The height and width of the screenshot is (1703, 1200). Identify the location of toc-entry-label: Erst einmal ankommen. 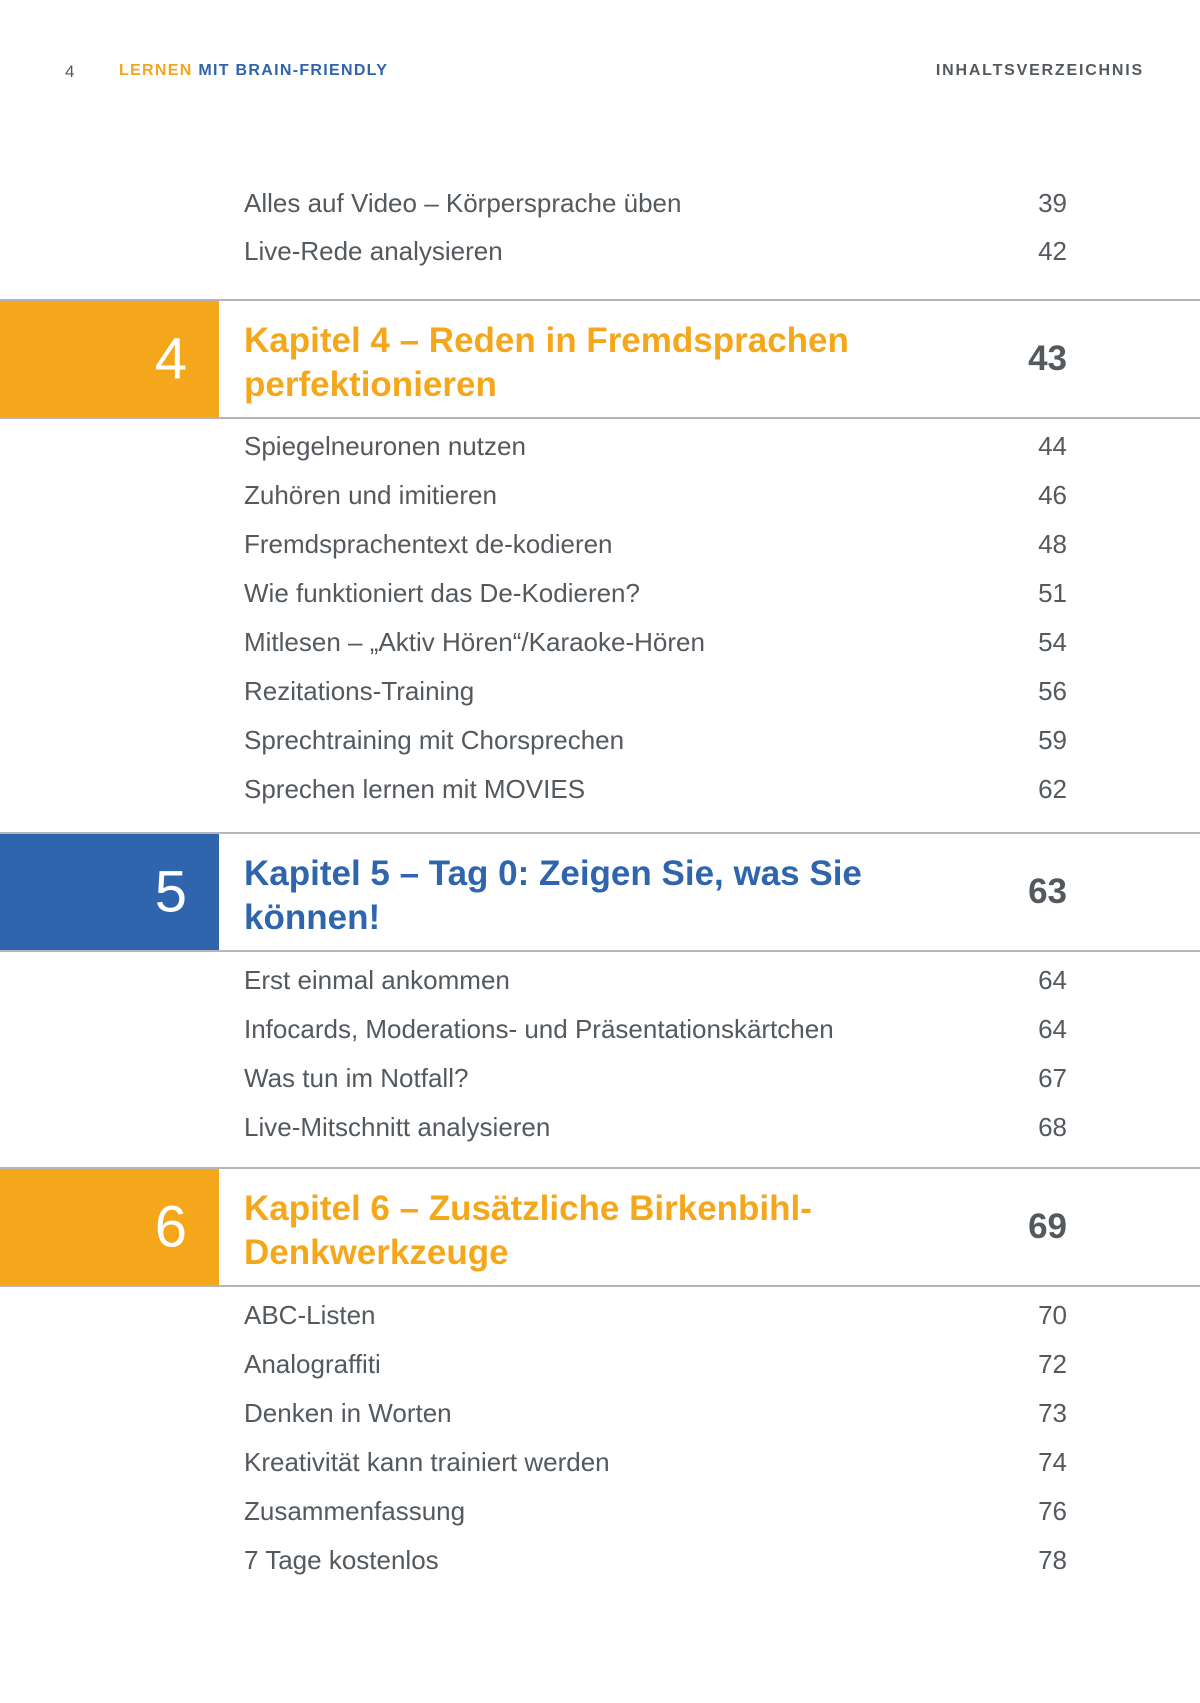
(377, 980).